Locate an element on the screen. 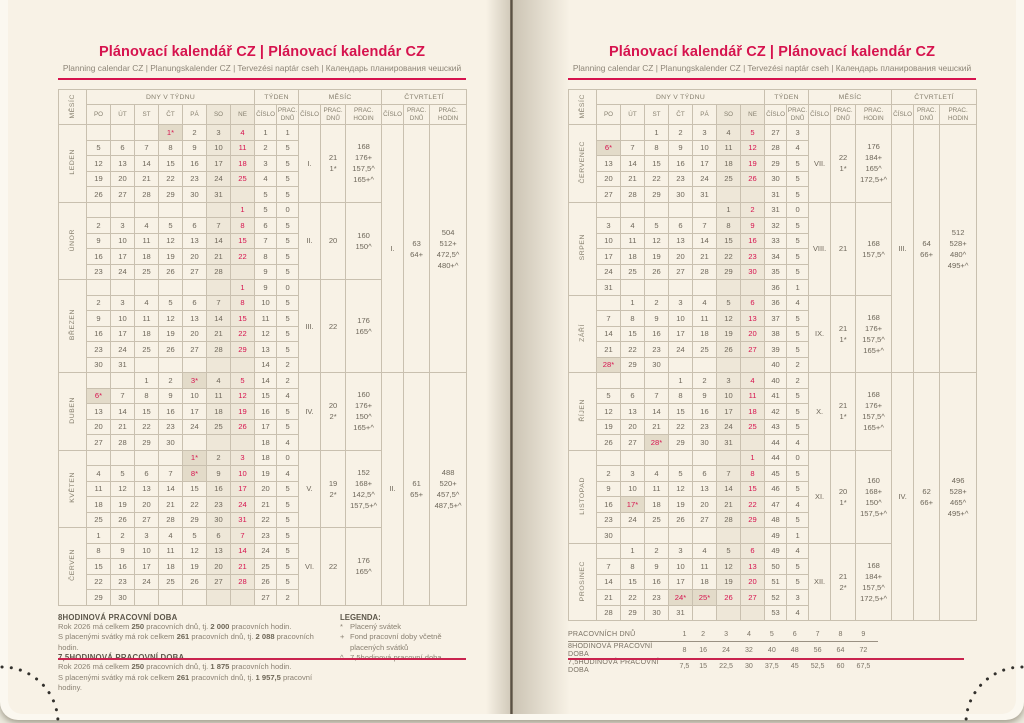  day-cell: 29 is located at coordinates (632, 364).